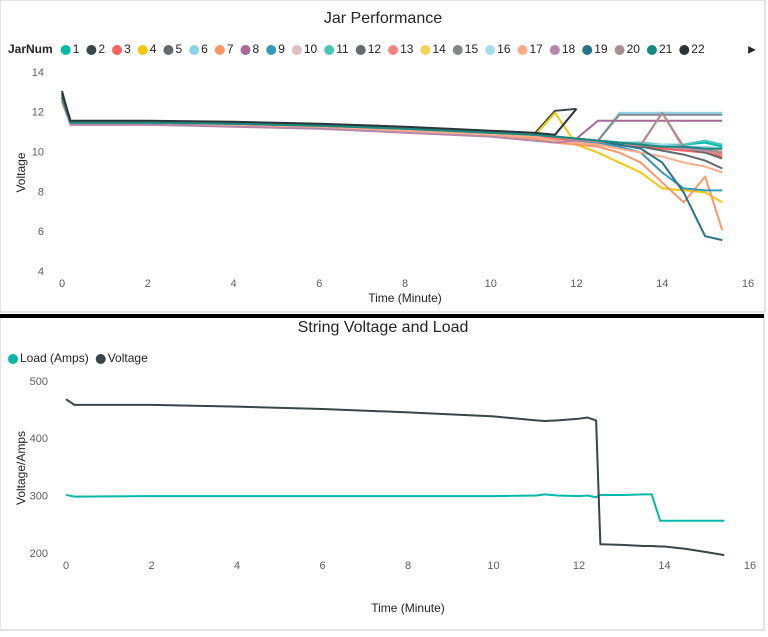 This screenshot has height=637, width=768. I want to click on y-tick-label: 500, so click(39, 382).